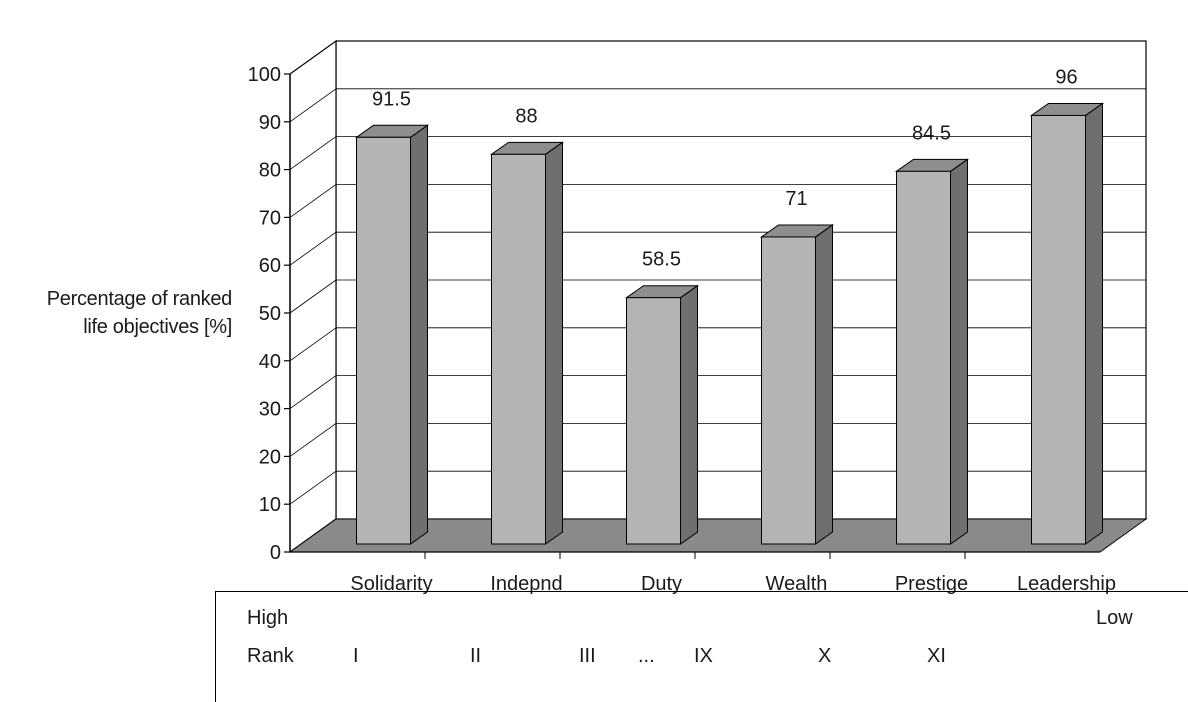 This screenshot has height=702, width=1188. I want to click on y-tick-label: 100, so click(264, 75).